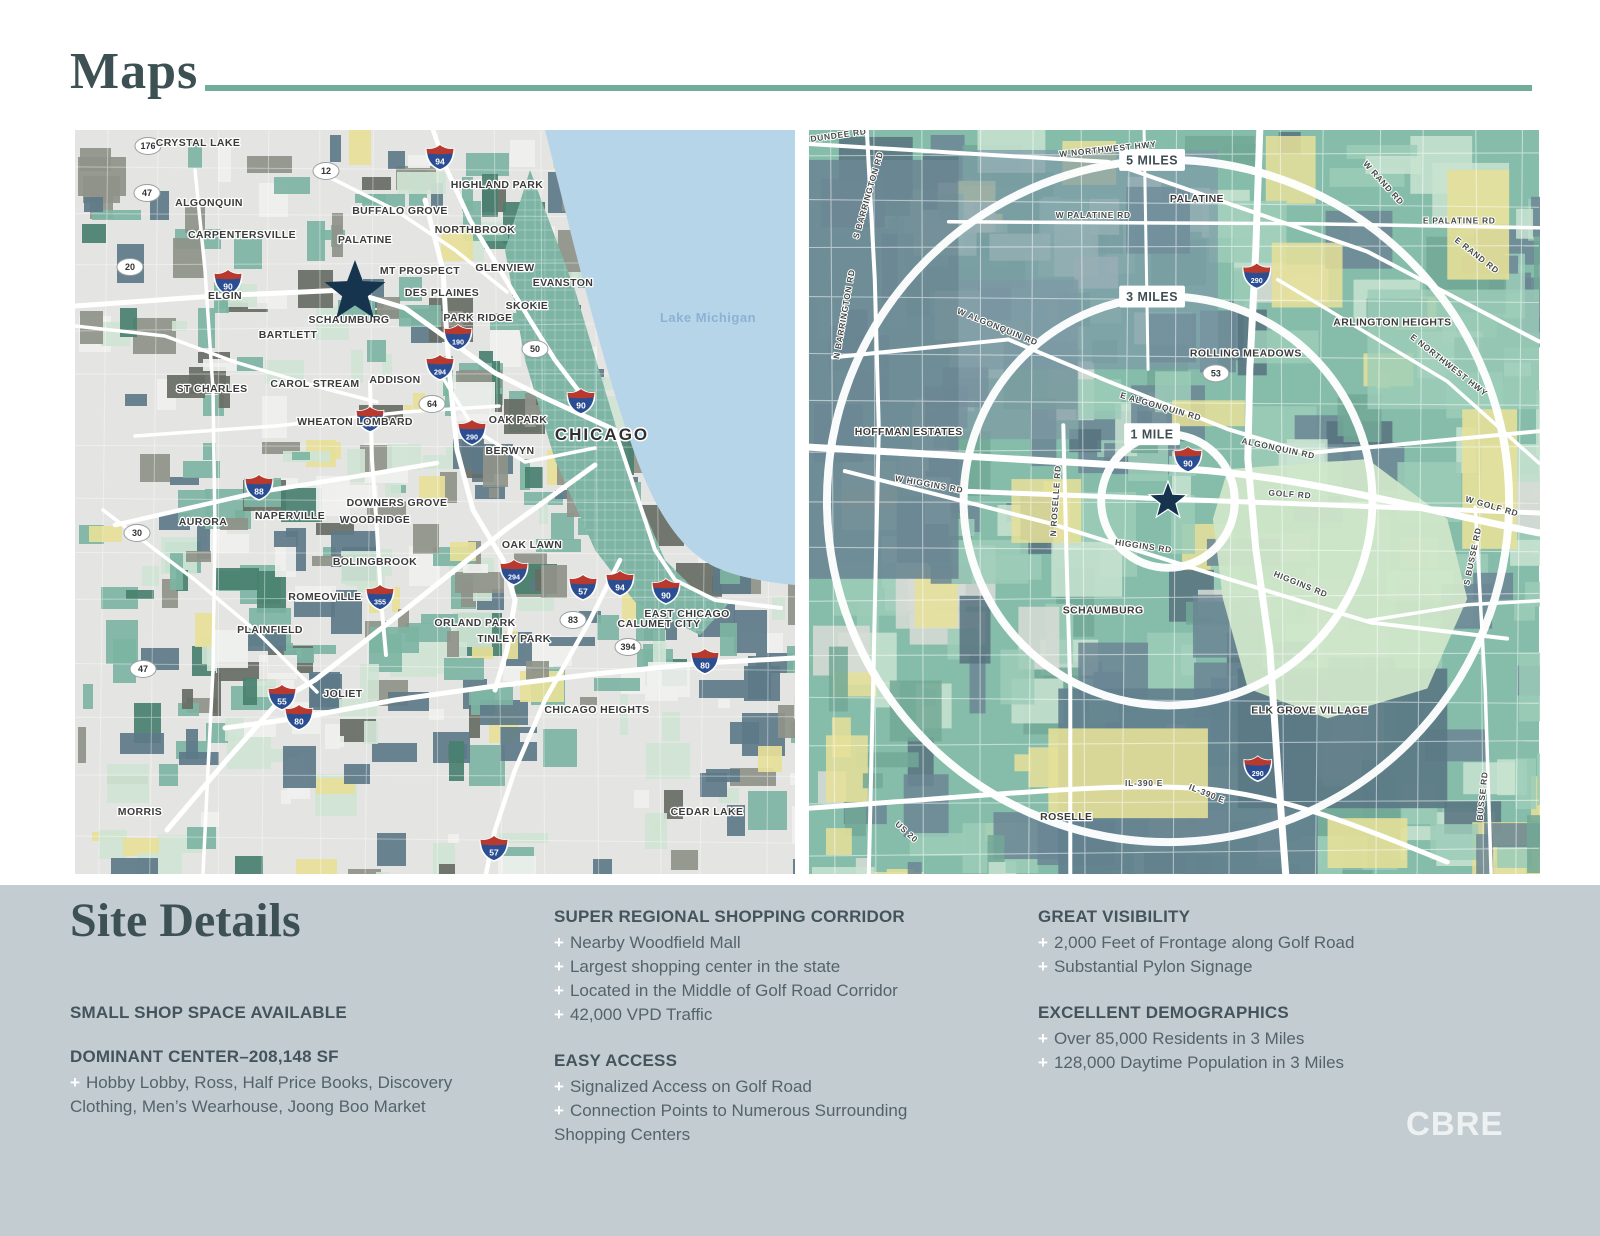 This screenshot has width=1600, height=1236. What do you see at coordinates (204, 1056) in the screenshot?
I see `section-title: DOMINANT CENTER–208,148 SF` at bounding box center [204, 1056].